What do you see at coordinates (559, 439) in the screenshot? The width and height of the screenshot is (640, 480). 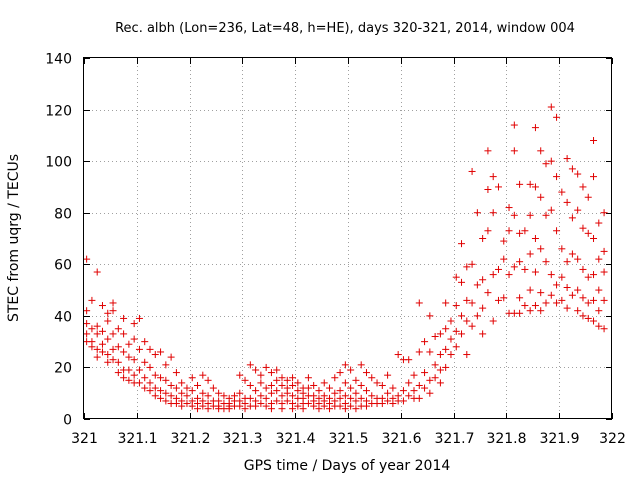 I see `x-tick-label: 321.9` at bounding box center [559, 439].